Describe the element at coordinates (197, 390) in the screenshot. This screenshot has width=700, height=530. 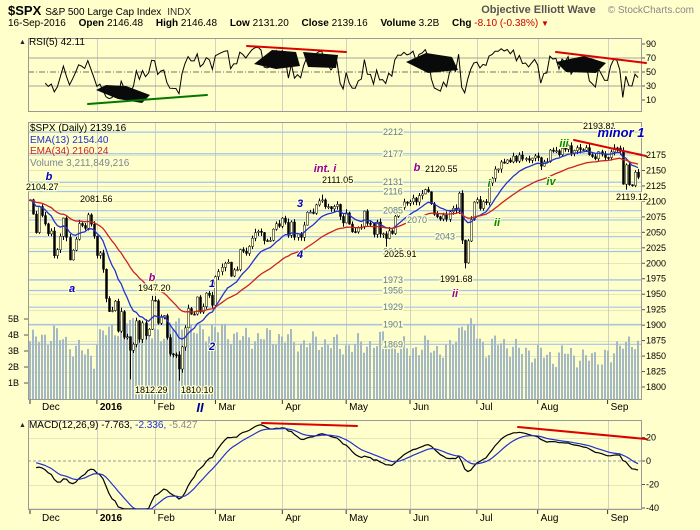
I see `svg-text: 1810.10` at that location.